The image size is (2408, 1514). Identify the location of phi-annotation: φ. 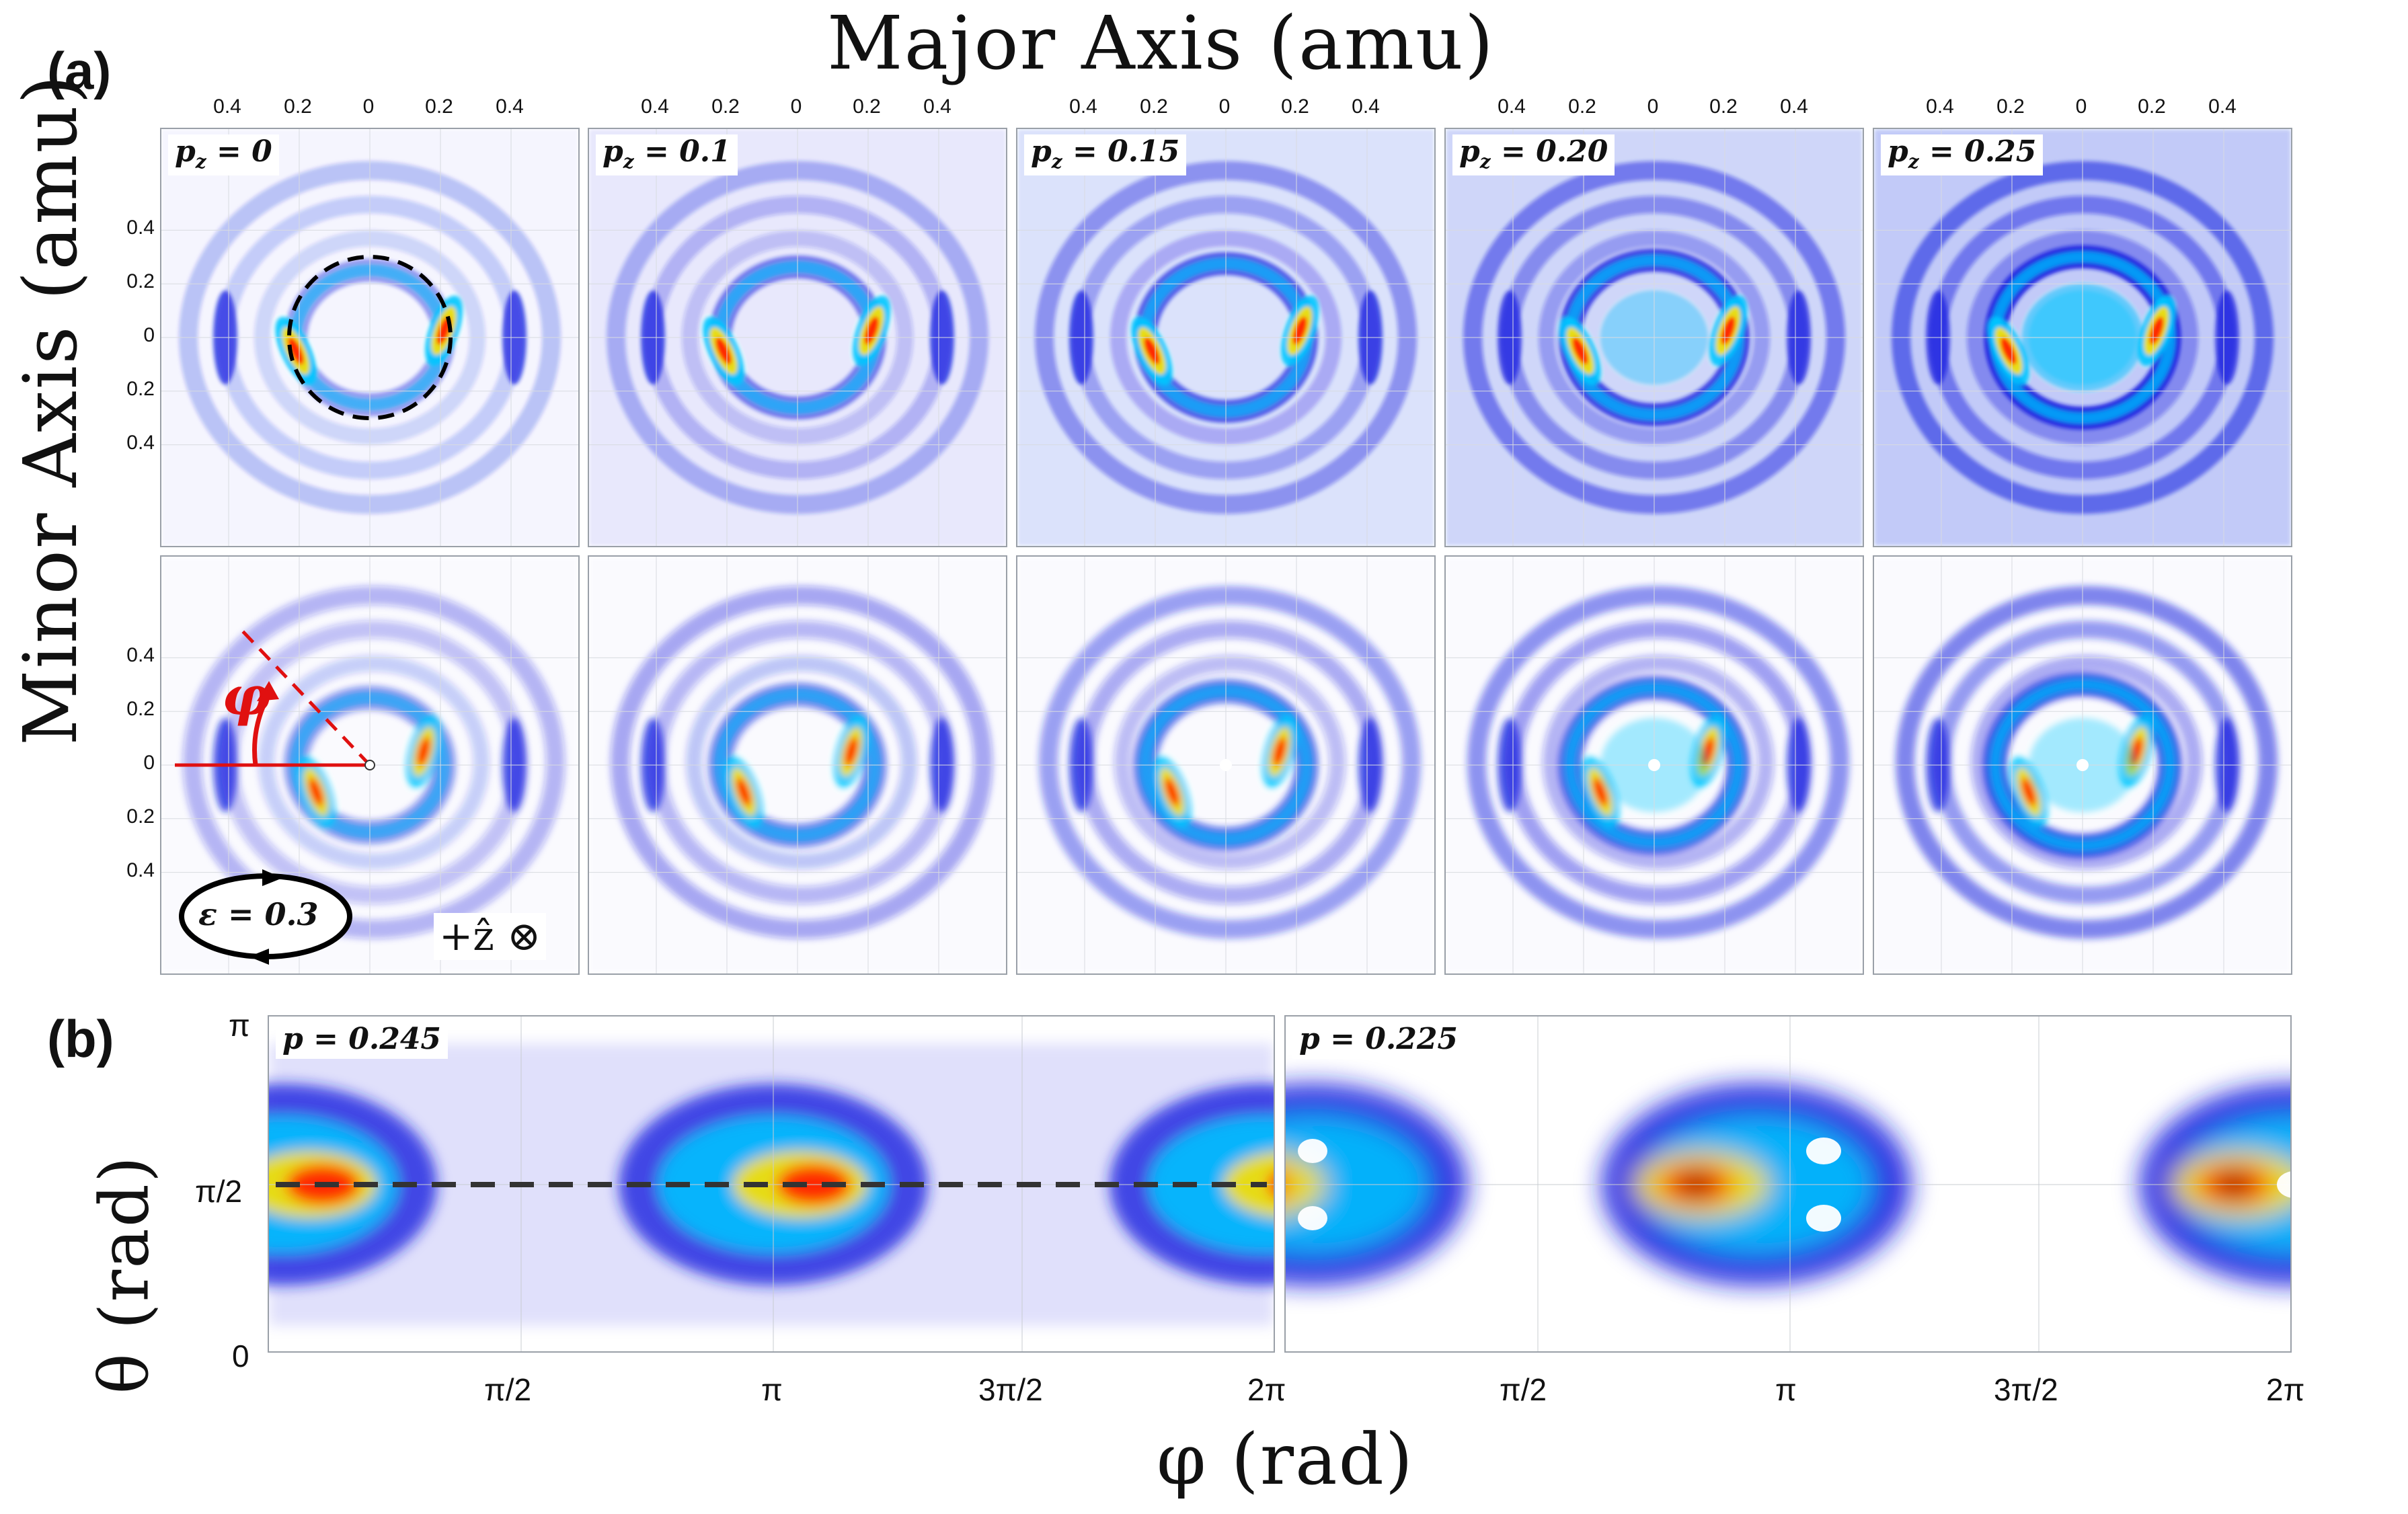
(246, 695).